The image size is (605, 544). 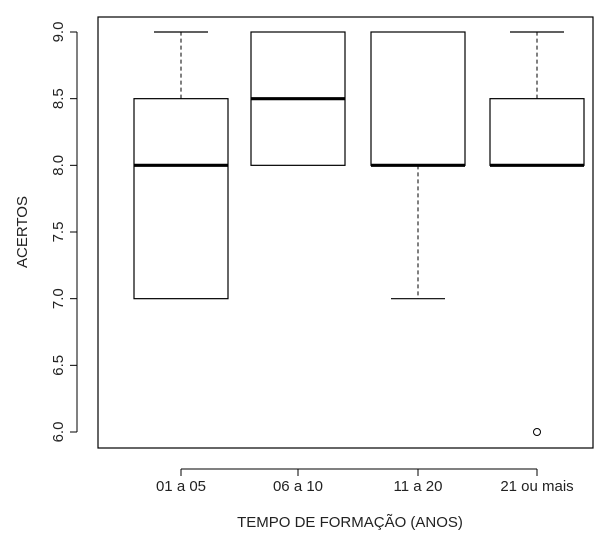 What do you see at coordinates (58, 98) in the screenshot?
I see `y-tick-label: 8.5` at bounding box center [58, 98].